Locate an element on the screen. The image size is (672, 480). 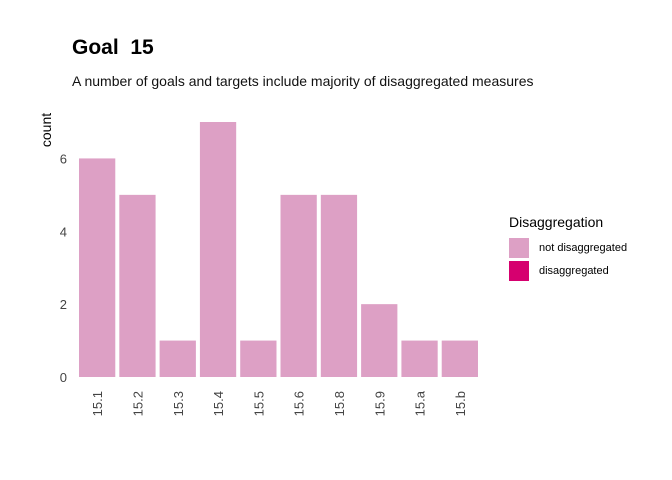
bar-15-6-not-disaggregated is located at coordinates (298, 285).